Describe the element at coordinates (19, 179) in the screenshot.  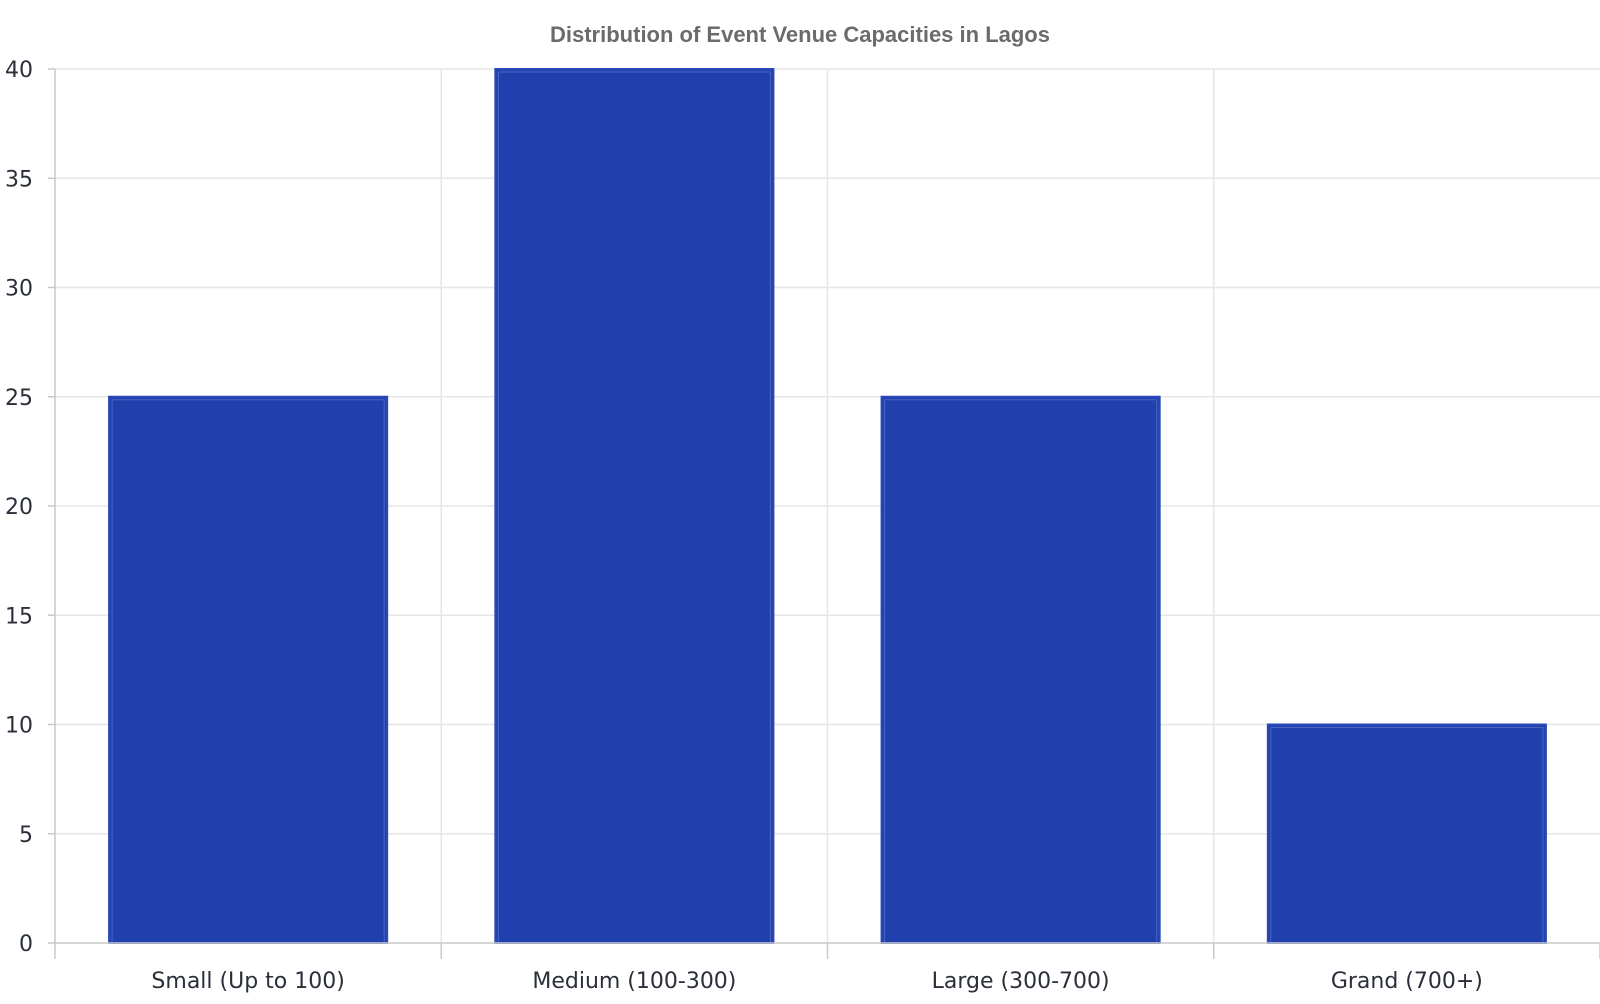
I see `y-tick-label: 35` at that location.